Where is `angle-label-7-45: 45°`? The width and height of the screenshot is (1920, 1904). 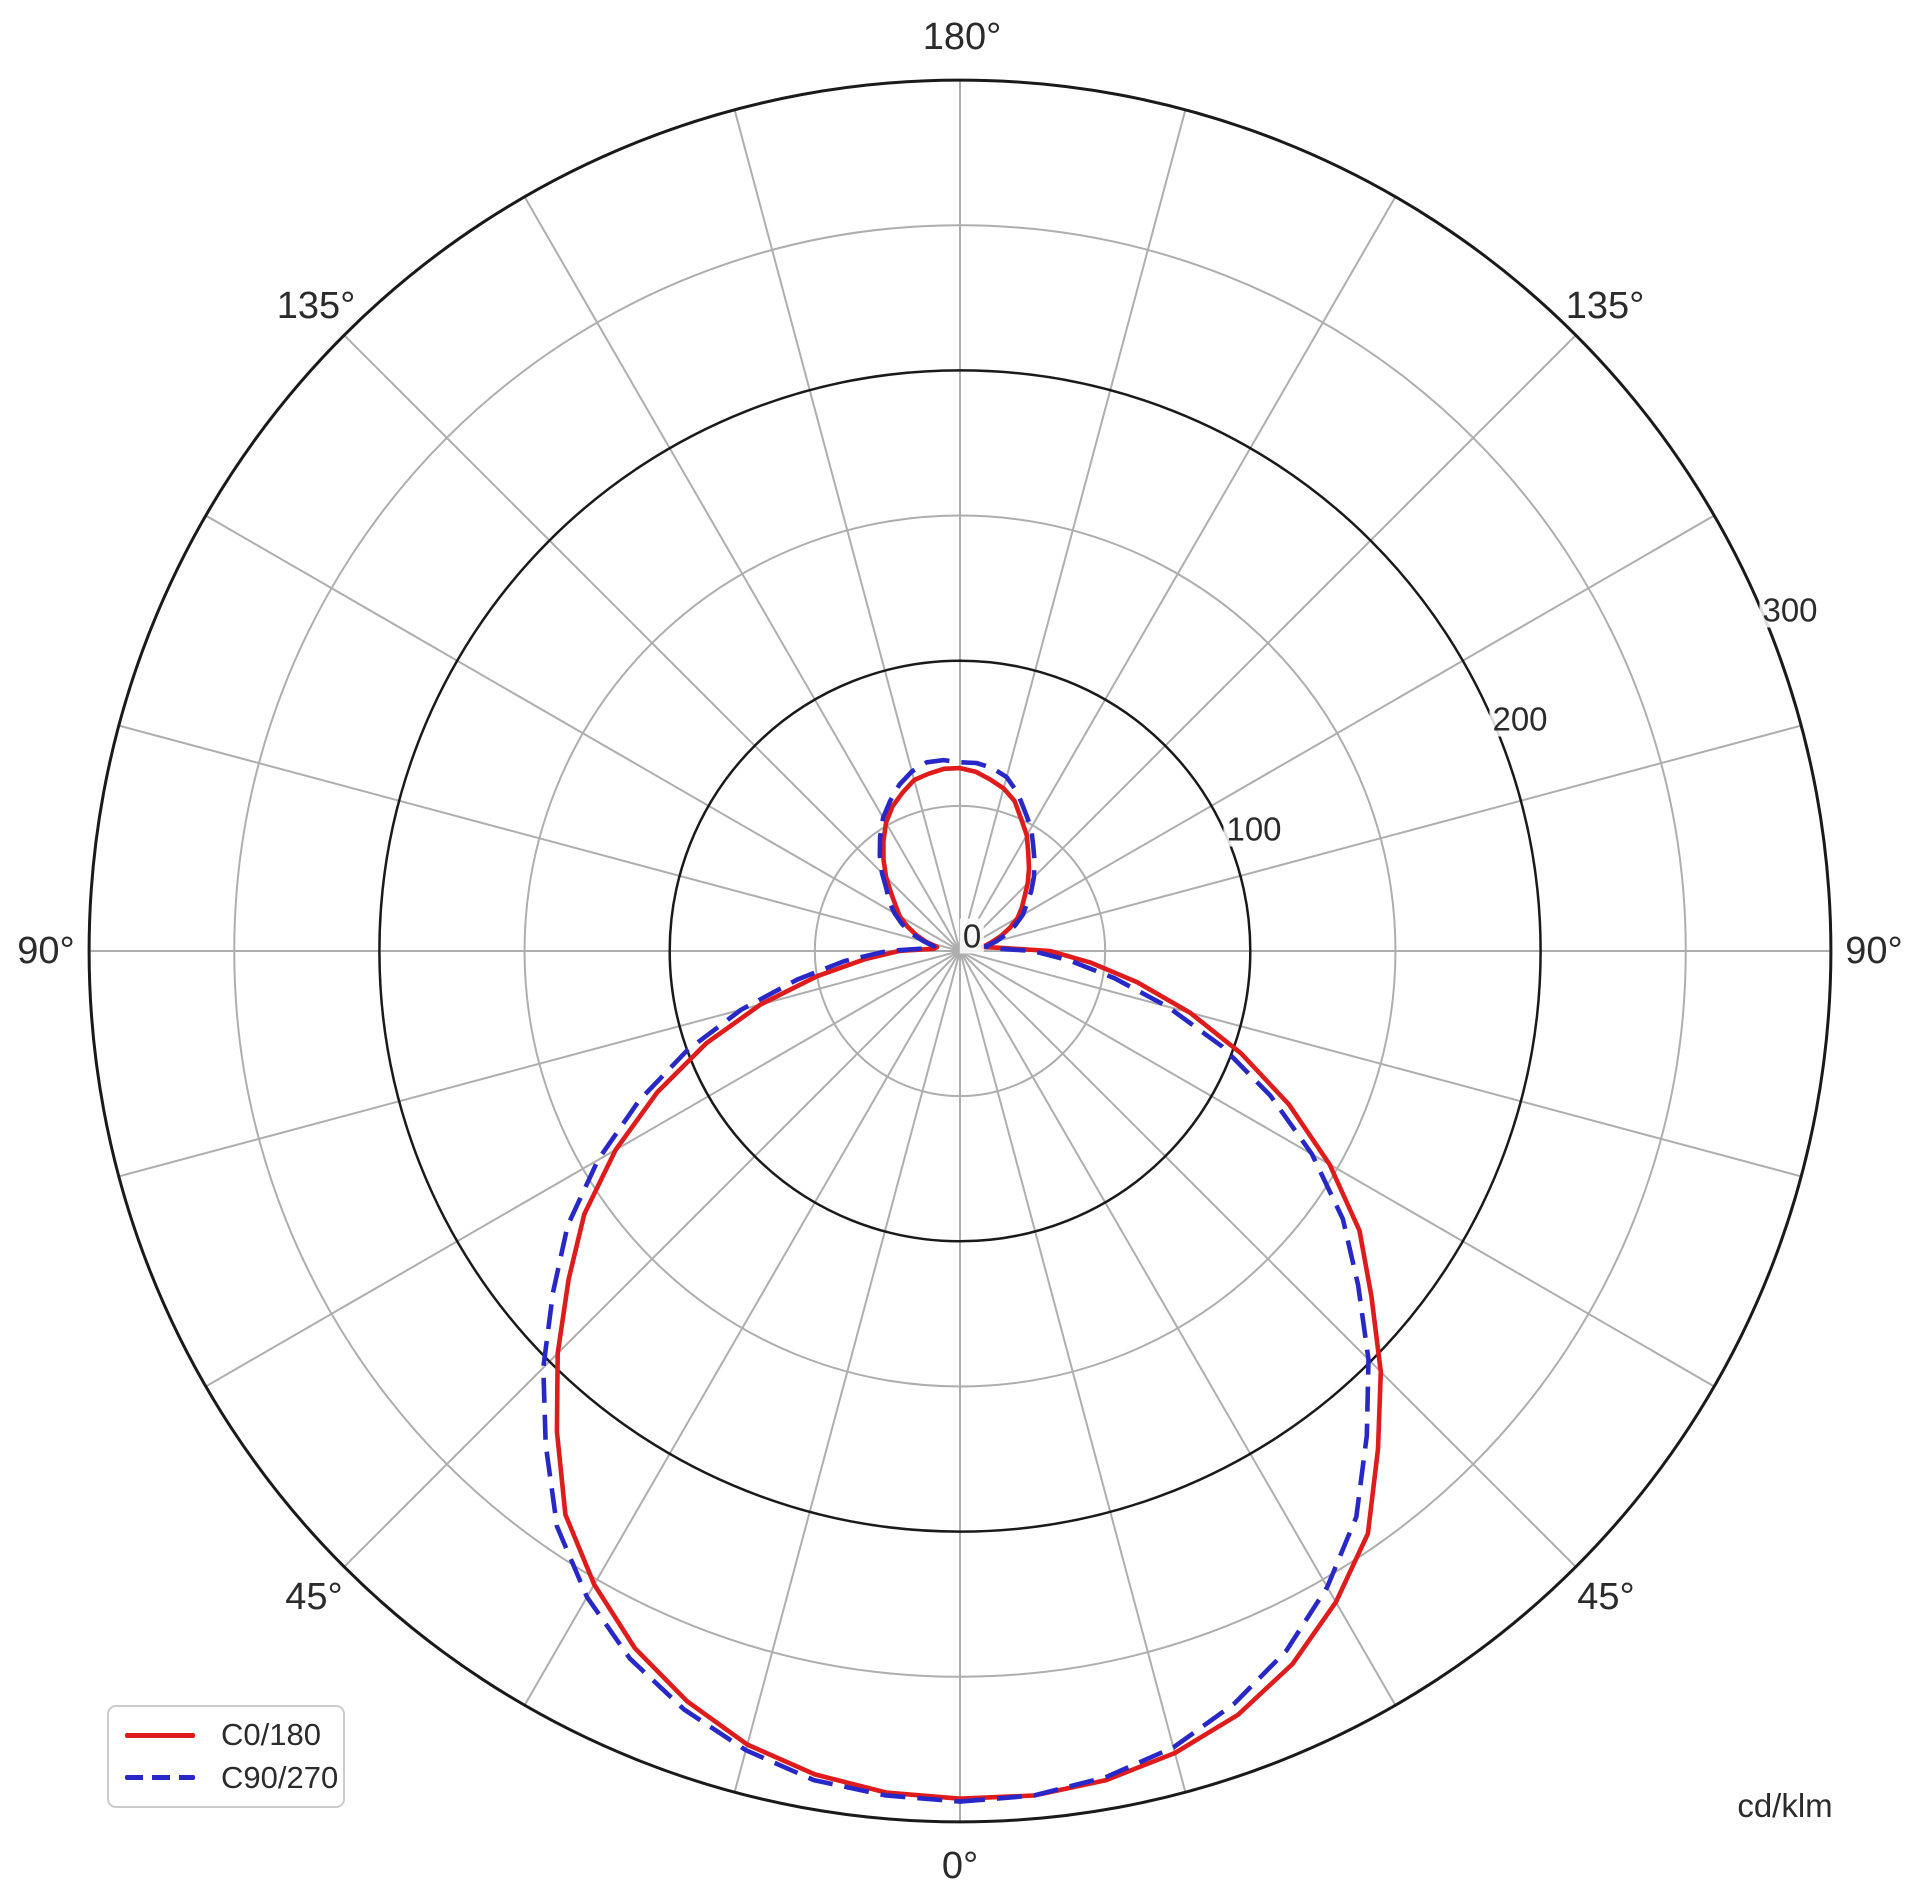 angle-label-7-45: 45° is located at coordinates (314, 1597).